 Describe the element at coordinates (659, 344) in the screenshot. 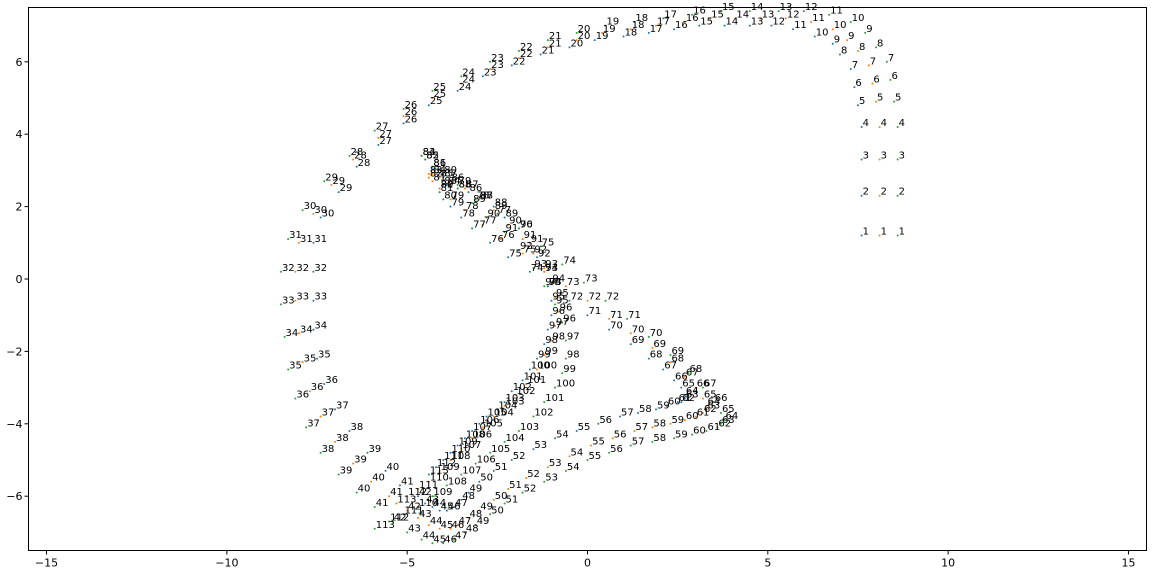

I see `point-label: 69` at that location.